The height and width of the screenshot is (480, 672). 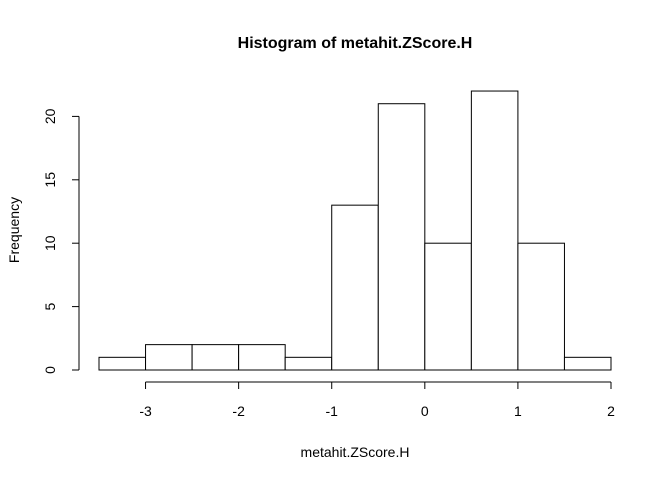 What do you see at coordinates (14, 230) in the screenshot?
I see `y-axis-label: Frequency` at bounding box center [14, 230].